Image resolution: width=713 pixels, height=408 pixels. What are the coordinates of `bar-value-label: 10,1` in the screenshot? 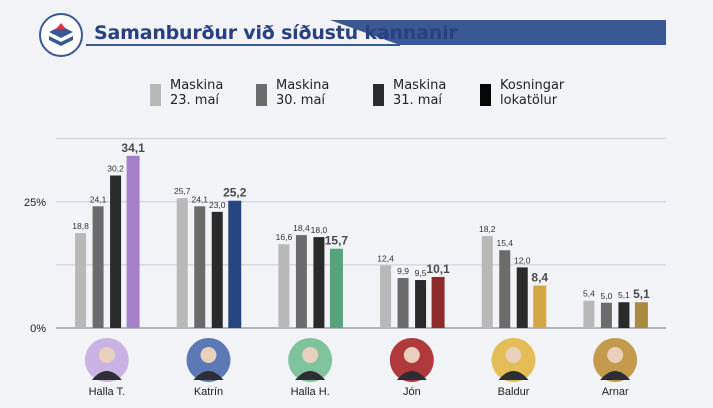 It's located at (438, 269).